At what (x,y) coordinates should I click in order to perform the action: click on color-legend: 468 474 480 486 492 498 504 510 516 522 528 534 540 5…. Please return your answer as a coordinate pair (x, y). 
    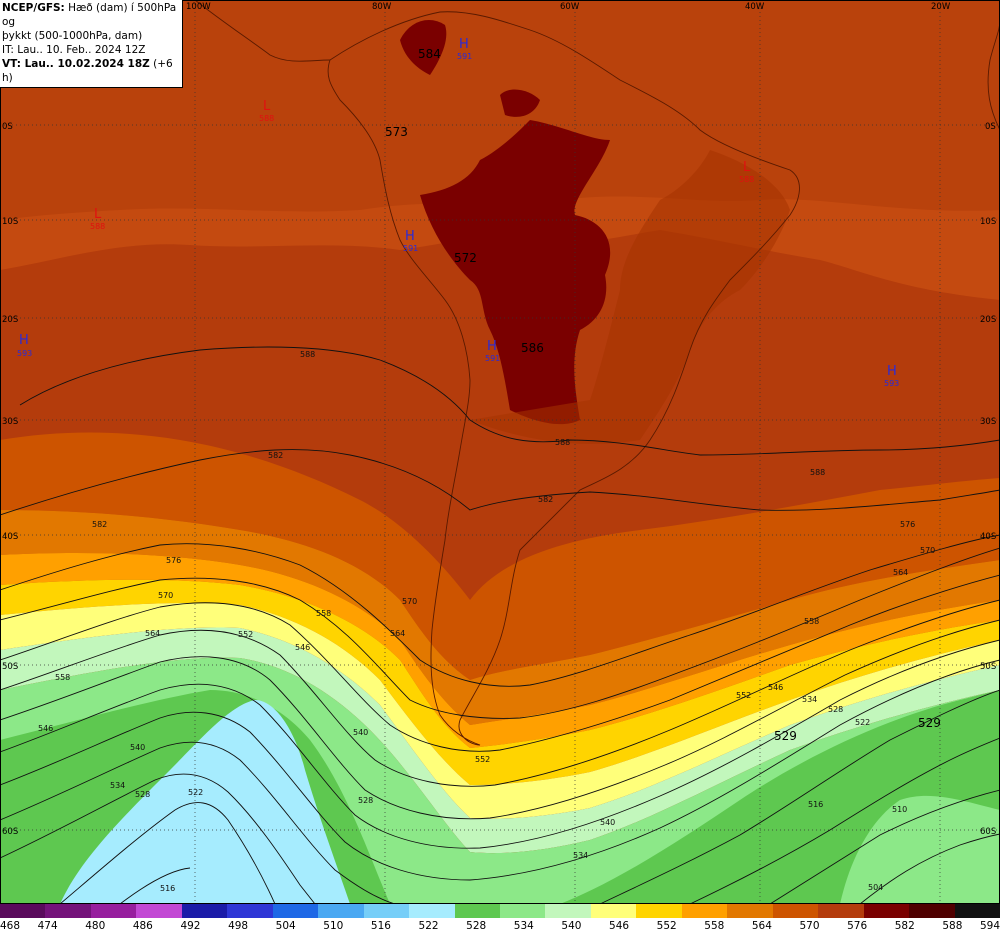
    Looking at the image, I should click on (500, 919).